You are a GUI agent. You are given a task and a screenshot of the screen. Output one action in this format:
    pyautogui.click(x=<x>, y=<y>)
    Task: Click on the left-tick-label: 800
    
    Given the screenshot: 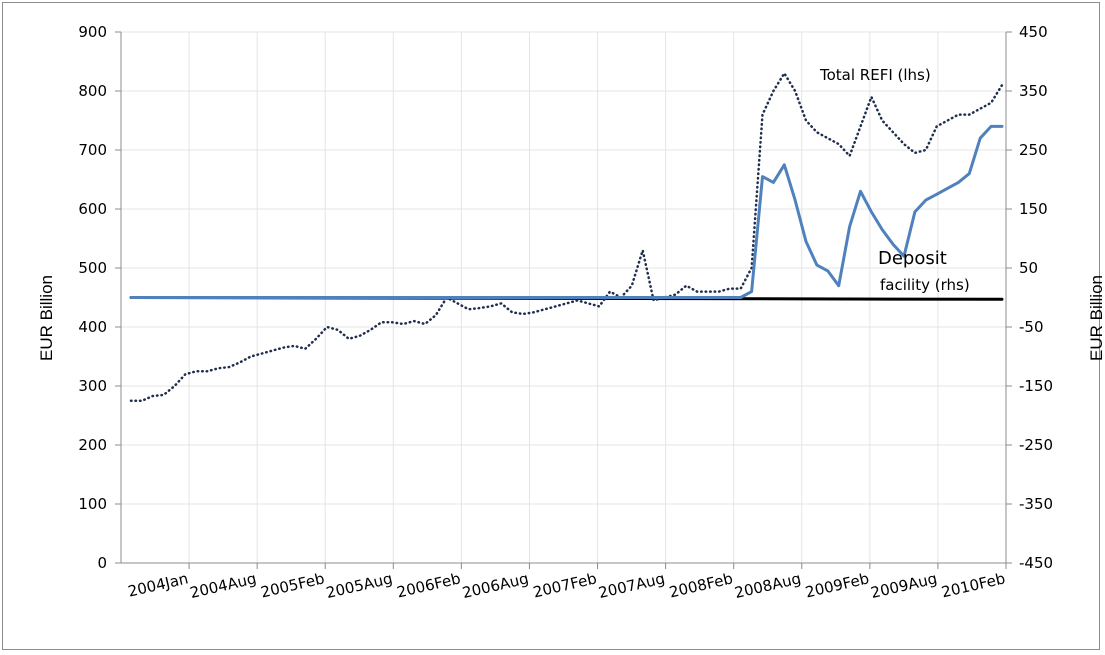 What is the action you would take?
    pyautogui.click(x=92, y=91)
    